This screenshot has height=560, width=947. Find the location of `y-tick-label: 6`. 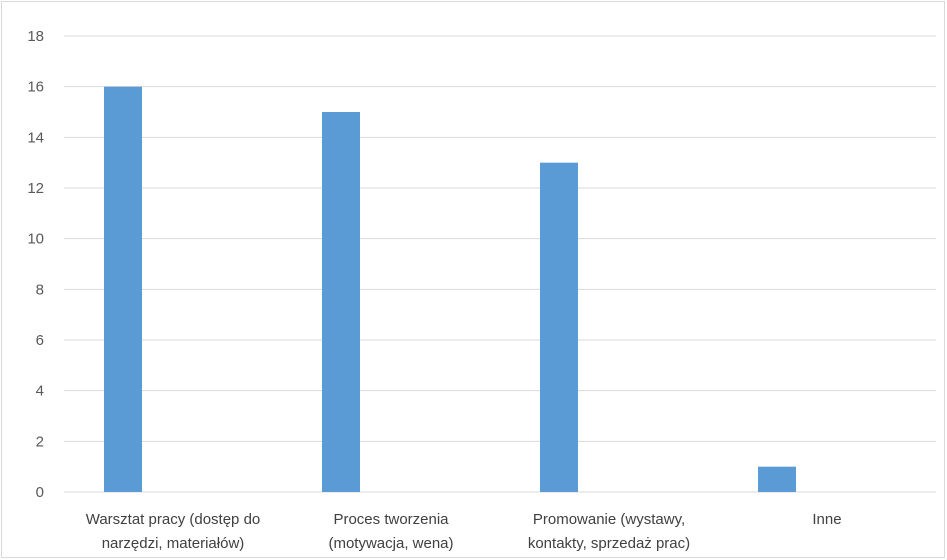

y-tick-label: 6 is located at coordinates (40, 340).